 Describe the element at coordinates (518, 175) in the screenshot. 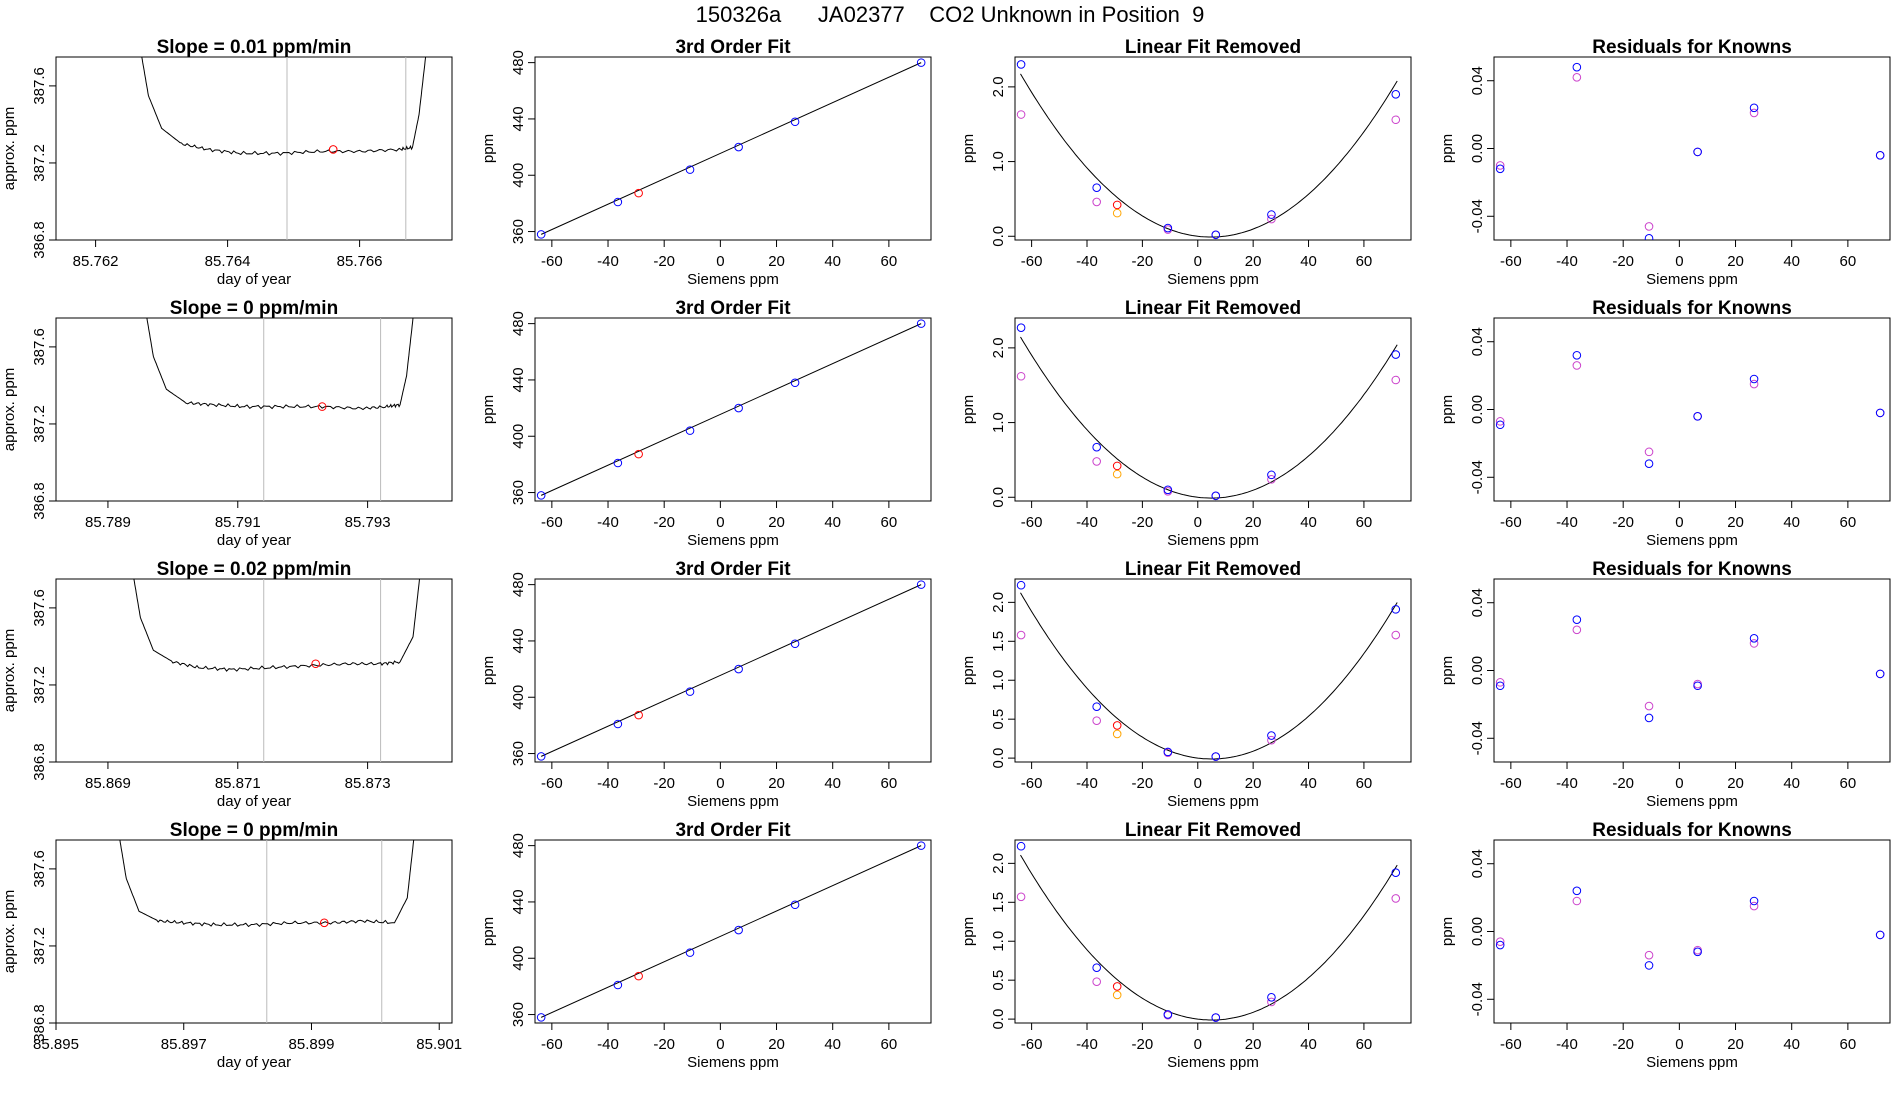

I see `y-tick-label: 400` at that location.